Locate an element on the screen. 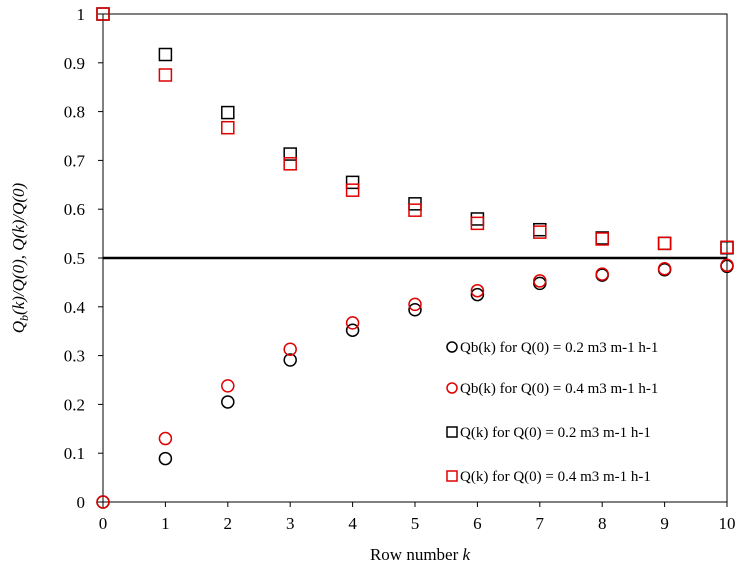  legend-entry: Qb(k) for Q(0) = 0.2 m3 m-1 h-1 is located at coordinates (552, 348).